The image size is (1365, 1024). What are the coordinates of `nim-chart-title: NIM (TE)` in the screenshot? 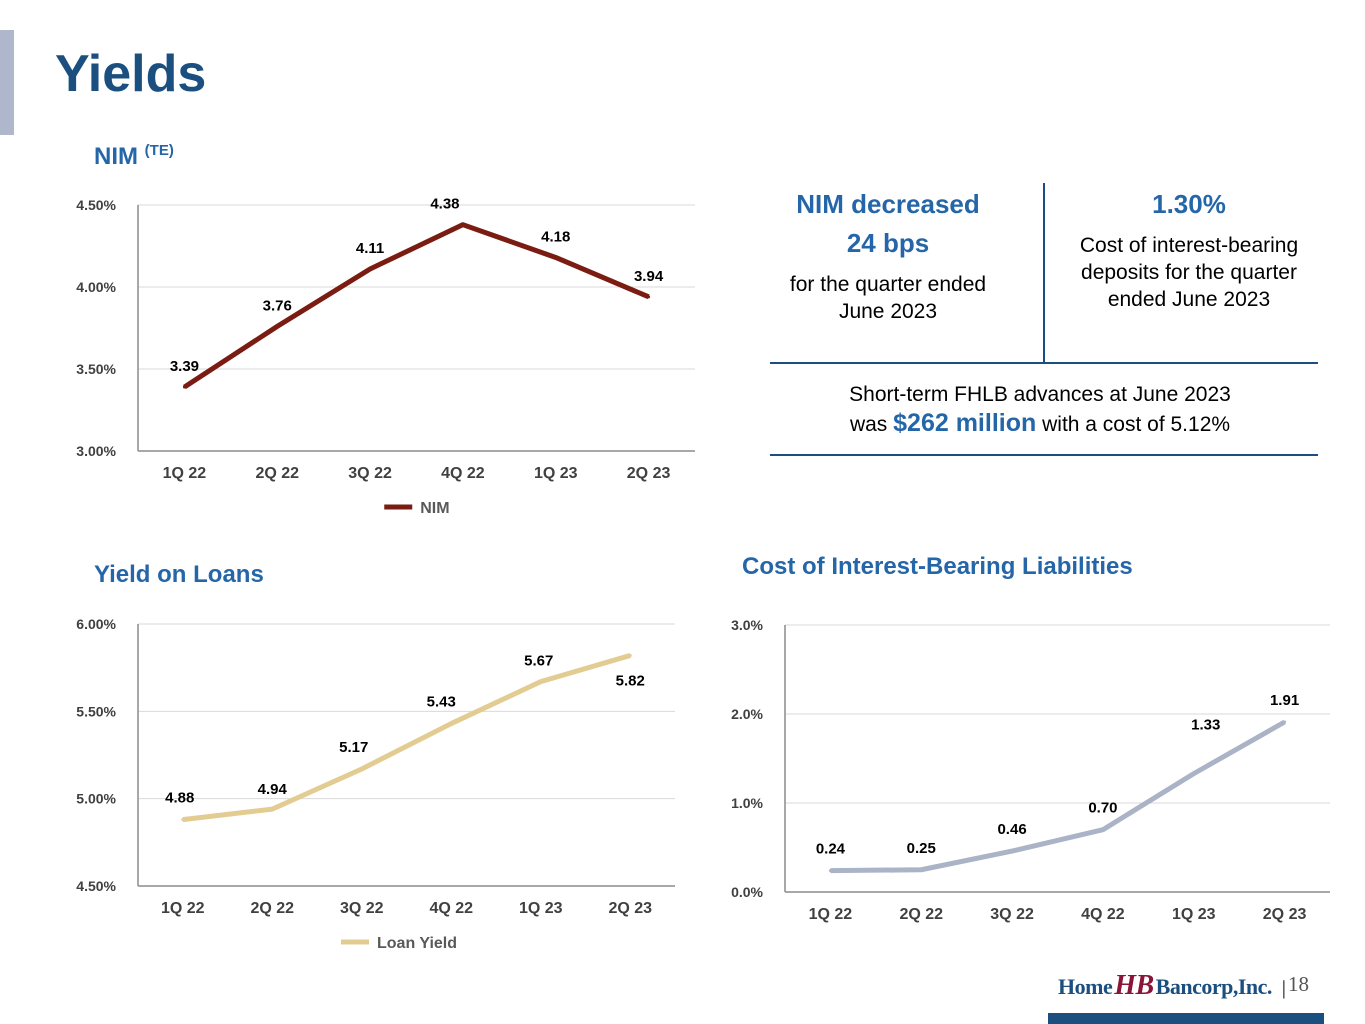 It's located at (134, 156).